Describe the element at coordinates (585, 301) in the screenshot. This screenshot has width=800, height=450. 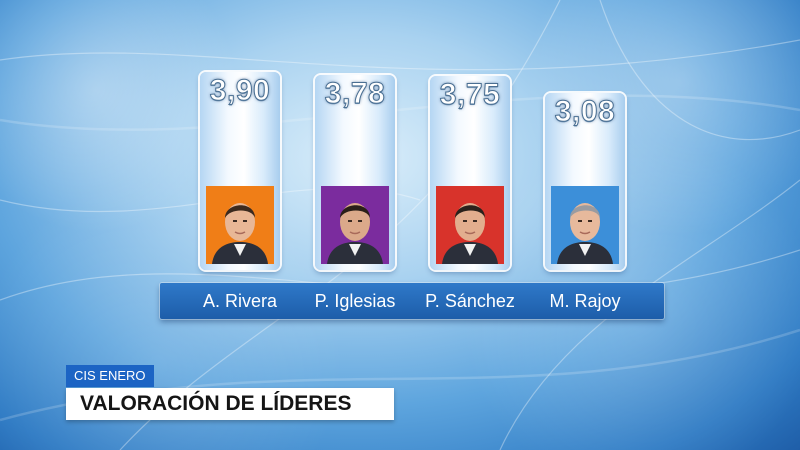
I see `candidate-name-label: M. Rajoy` at that location.